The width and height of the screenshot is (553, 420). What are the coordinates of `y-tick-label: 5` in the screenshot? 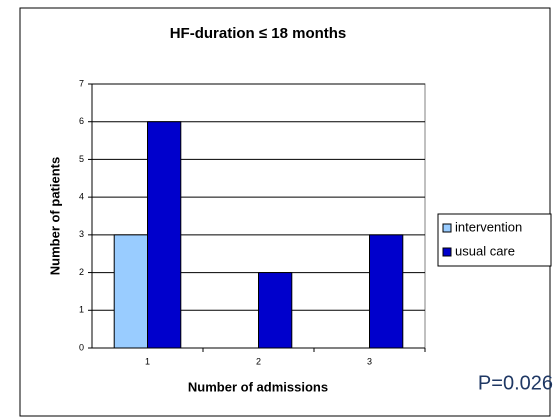 It's located at (81, 159).